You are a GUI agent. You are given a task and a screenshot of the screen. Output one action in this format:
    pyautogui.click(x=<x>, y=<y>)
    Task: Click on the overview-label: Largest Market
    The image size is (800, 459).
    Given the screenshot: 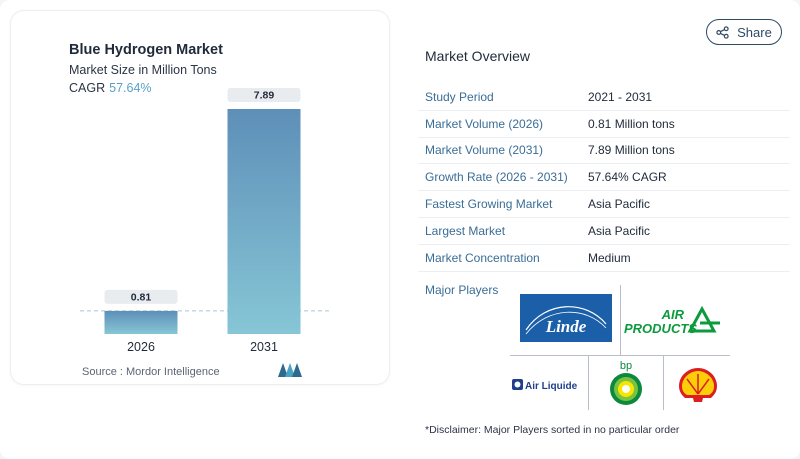 What is the action you would take?
    pyautogui.click(x=465, y=230)
    